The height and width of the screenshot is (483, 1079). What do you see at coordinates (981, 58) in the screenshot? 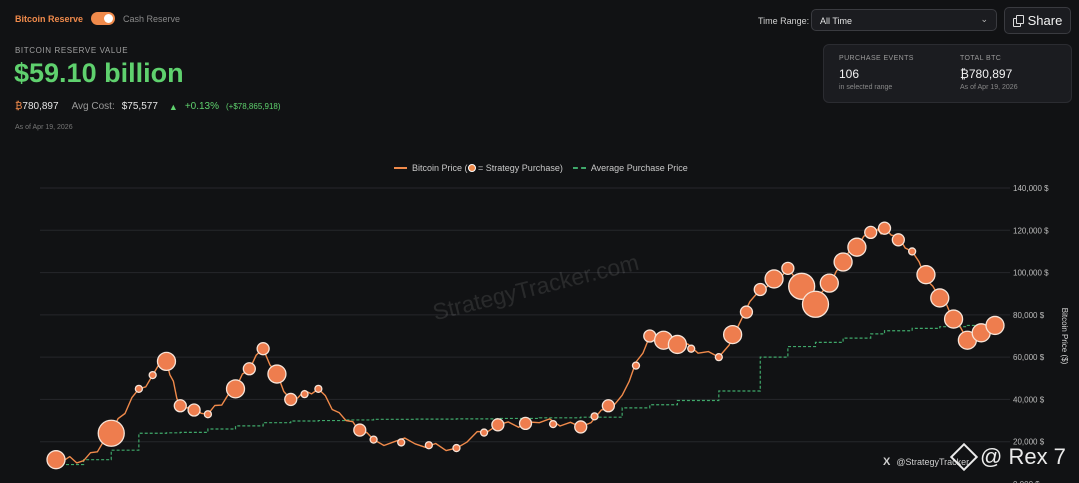
I see `total-btc-label: TOTAL BTC` at bounding box center [981, 58].